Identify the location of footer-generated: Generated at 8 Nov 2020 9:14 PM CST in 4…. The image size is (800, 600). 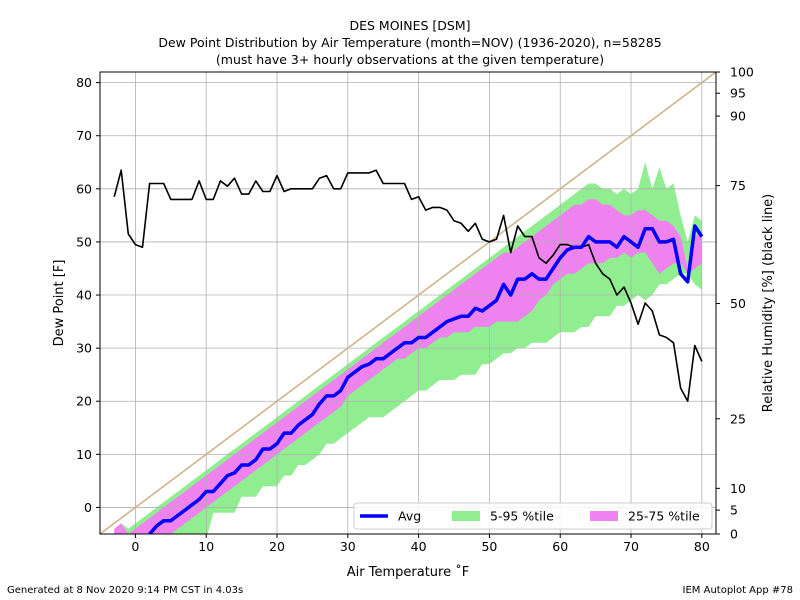
(125, 590).